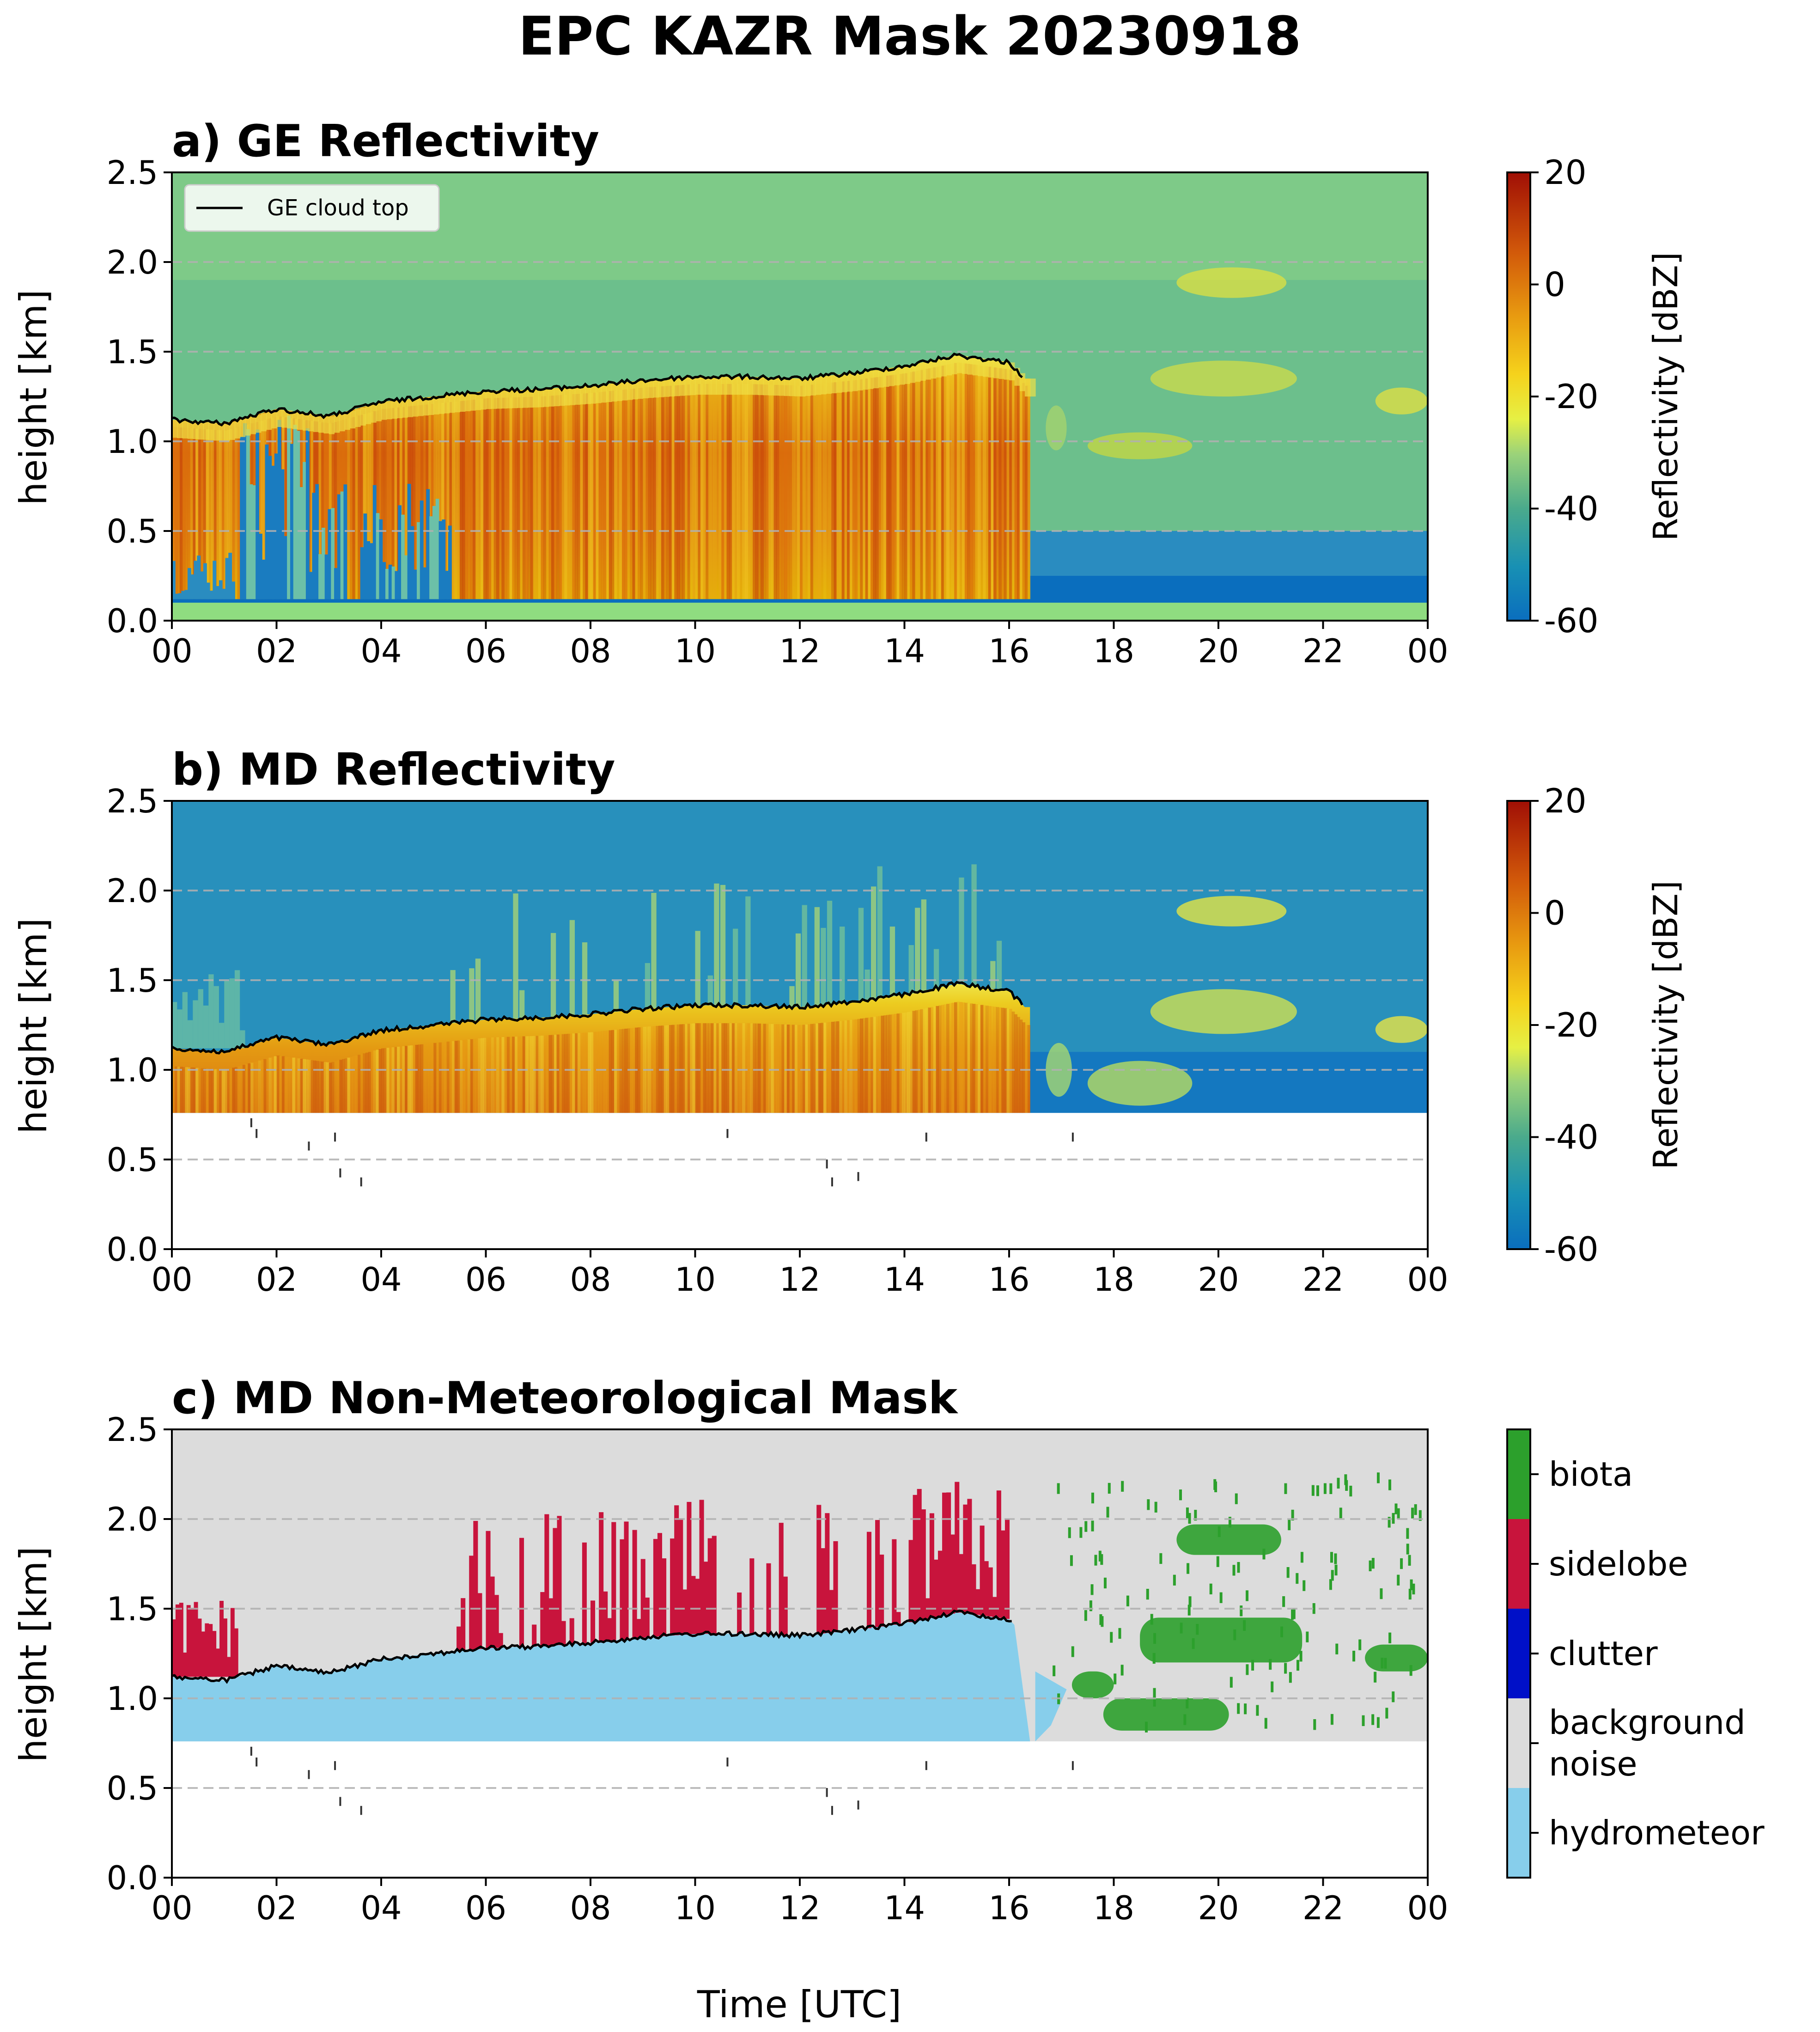  Describe the element at coordinates (361, 1182) in the screenshot. I see `speck` at that location.